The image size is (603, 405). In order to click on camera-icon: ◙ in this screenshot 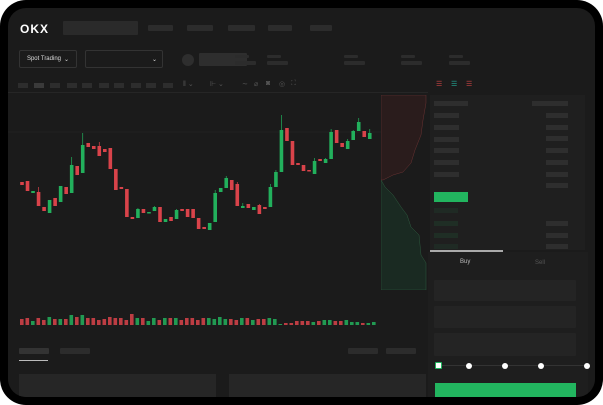, I will do `click(268, 83)`.